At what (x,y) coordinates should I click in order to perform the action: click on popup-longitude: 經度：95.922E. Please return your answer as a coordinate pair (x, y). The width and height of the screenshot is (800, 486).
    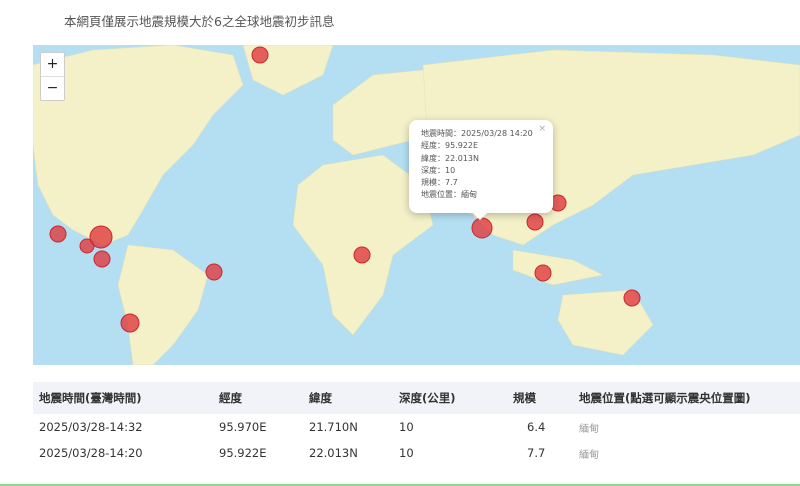
    Looking at the image, I should click on (450, 146).